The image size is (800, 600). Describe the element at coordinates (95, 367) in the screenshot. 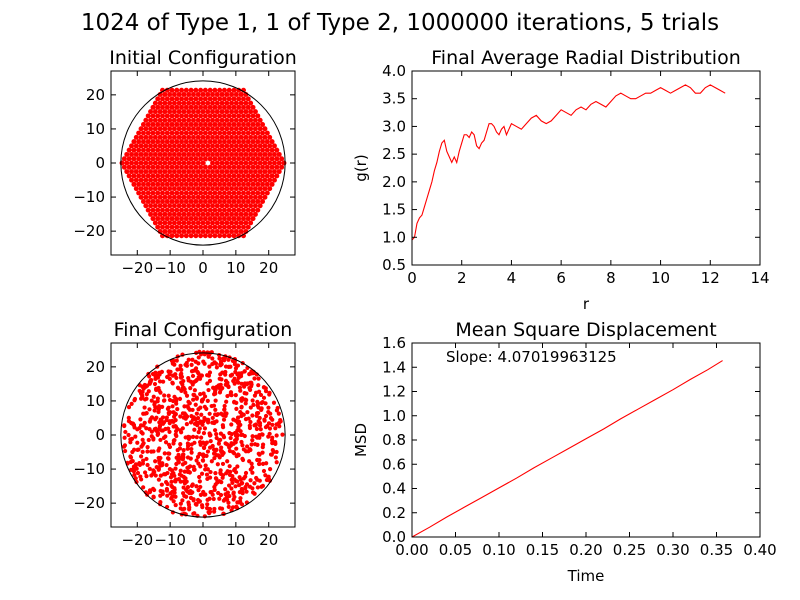

I see `final-ytick-label: 20` at that location.